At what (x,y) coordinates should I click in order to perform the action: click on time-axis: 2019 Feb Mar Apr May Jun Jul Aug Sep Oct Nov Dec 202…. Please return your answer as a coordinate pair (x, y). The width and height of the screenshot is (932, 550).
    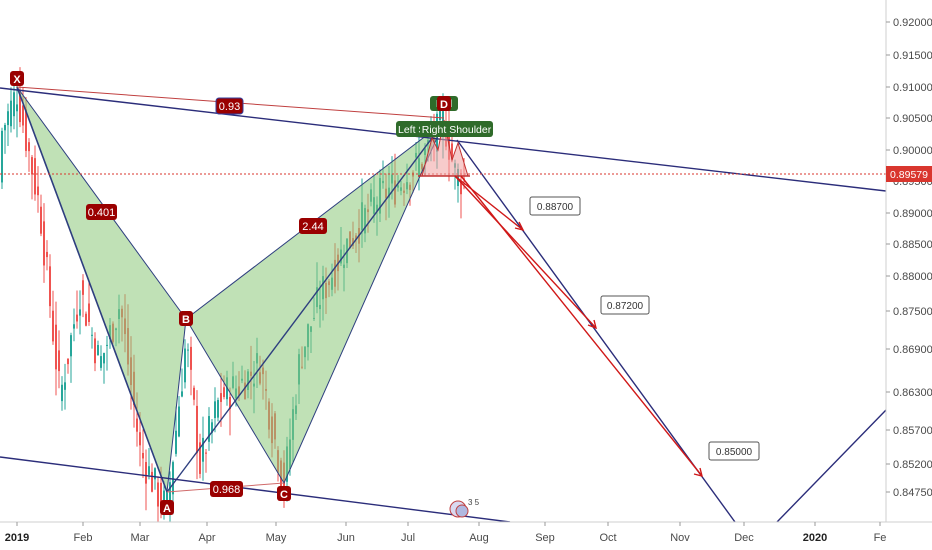
    Looking at the image, I should click on (466, 532).